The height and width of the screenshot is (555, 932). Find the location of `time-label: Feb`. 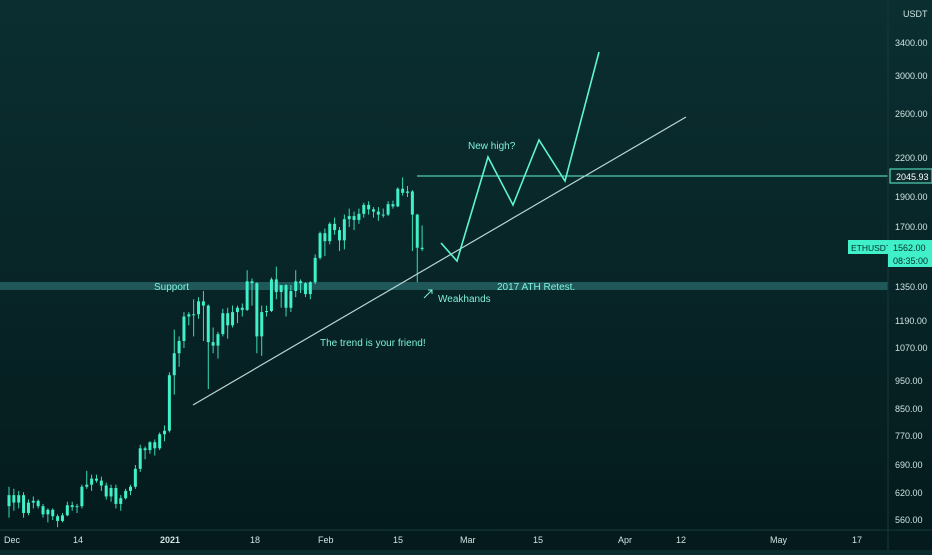

time-label: Feb is located at coordinates (326, 540).